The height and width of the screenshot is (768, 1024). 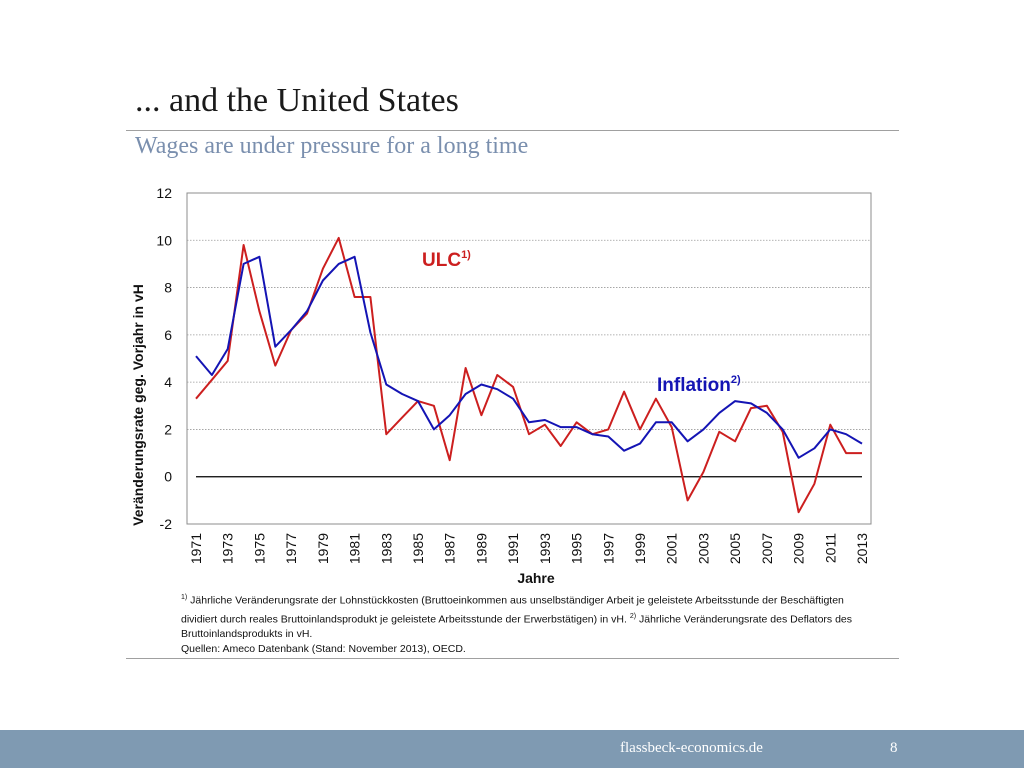 I want to click on x-tick-label: 2001, so click(x=672, y=548).